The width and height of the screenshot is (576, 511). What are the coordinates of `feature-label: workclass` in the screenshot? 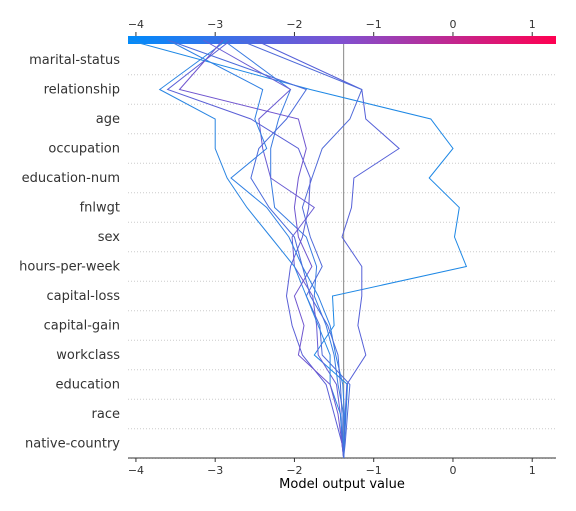 It's located at (88, 355).